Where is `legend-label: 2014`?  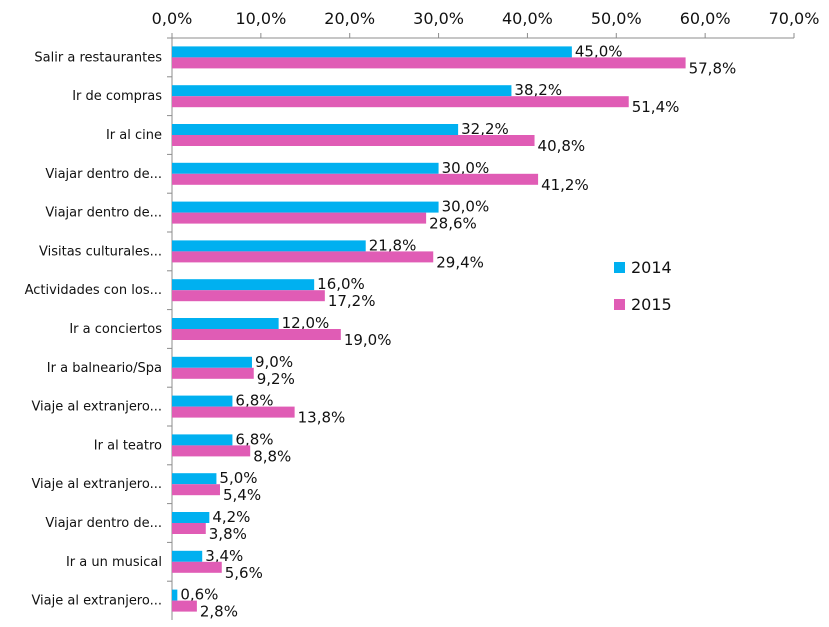
legend-label: 2014 is located at coordinates (651, 267).